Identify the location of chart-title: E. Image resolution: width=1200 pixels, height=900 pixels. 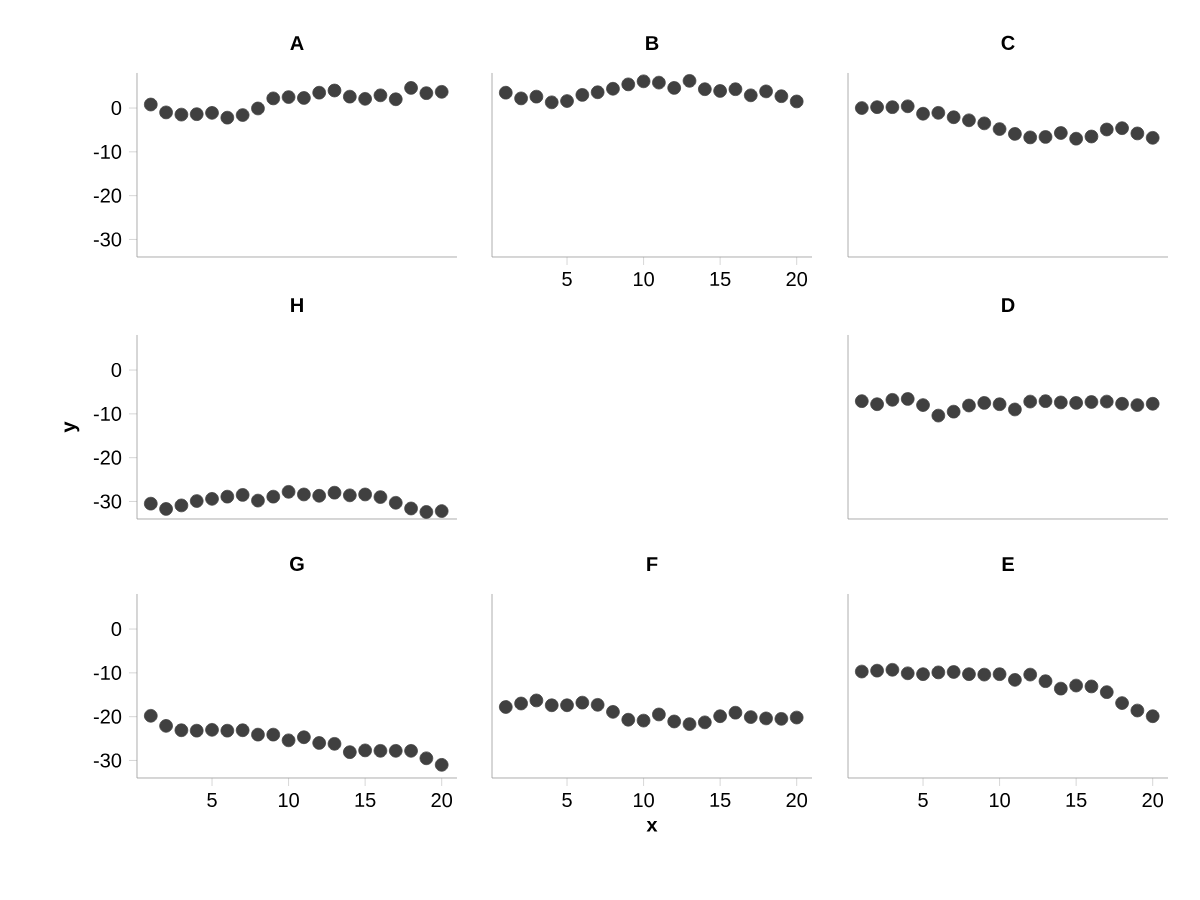
(1008, 564).